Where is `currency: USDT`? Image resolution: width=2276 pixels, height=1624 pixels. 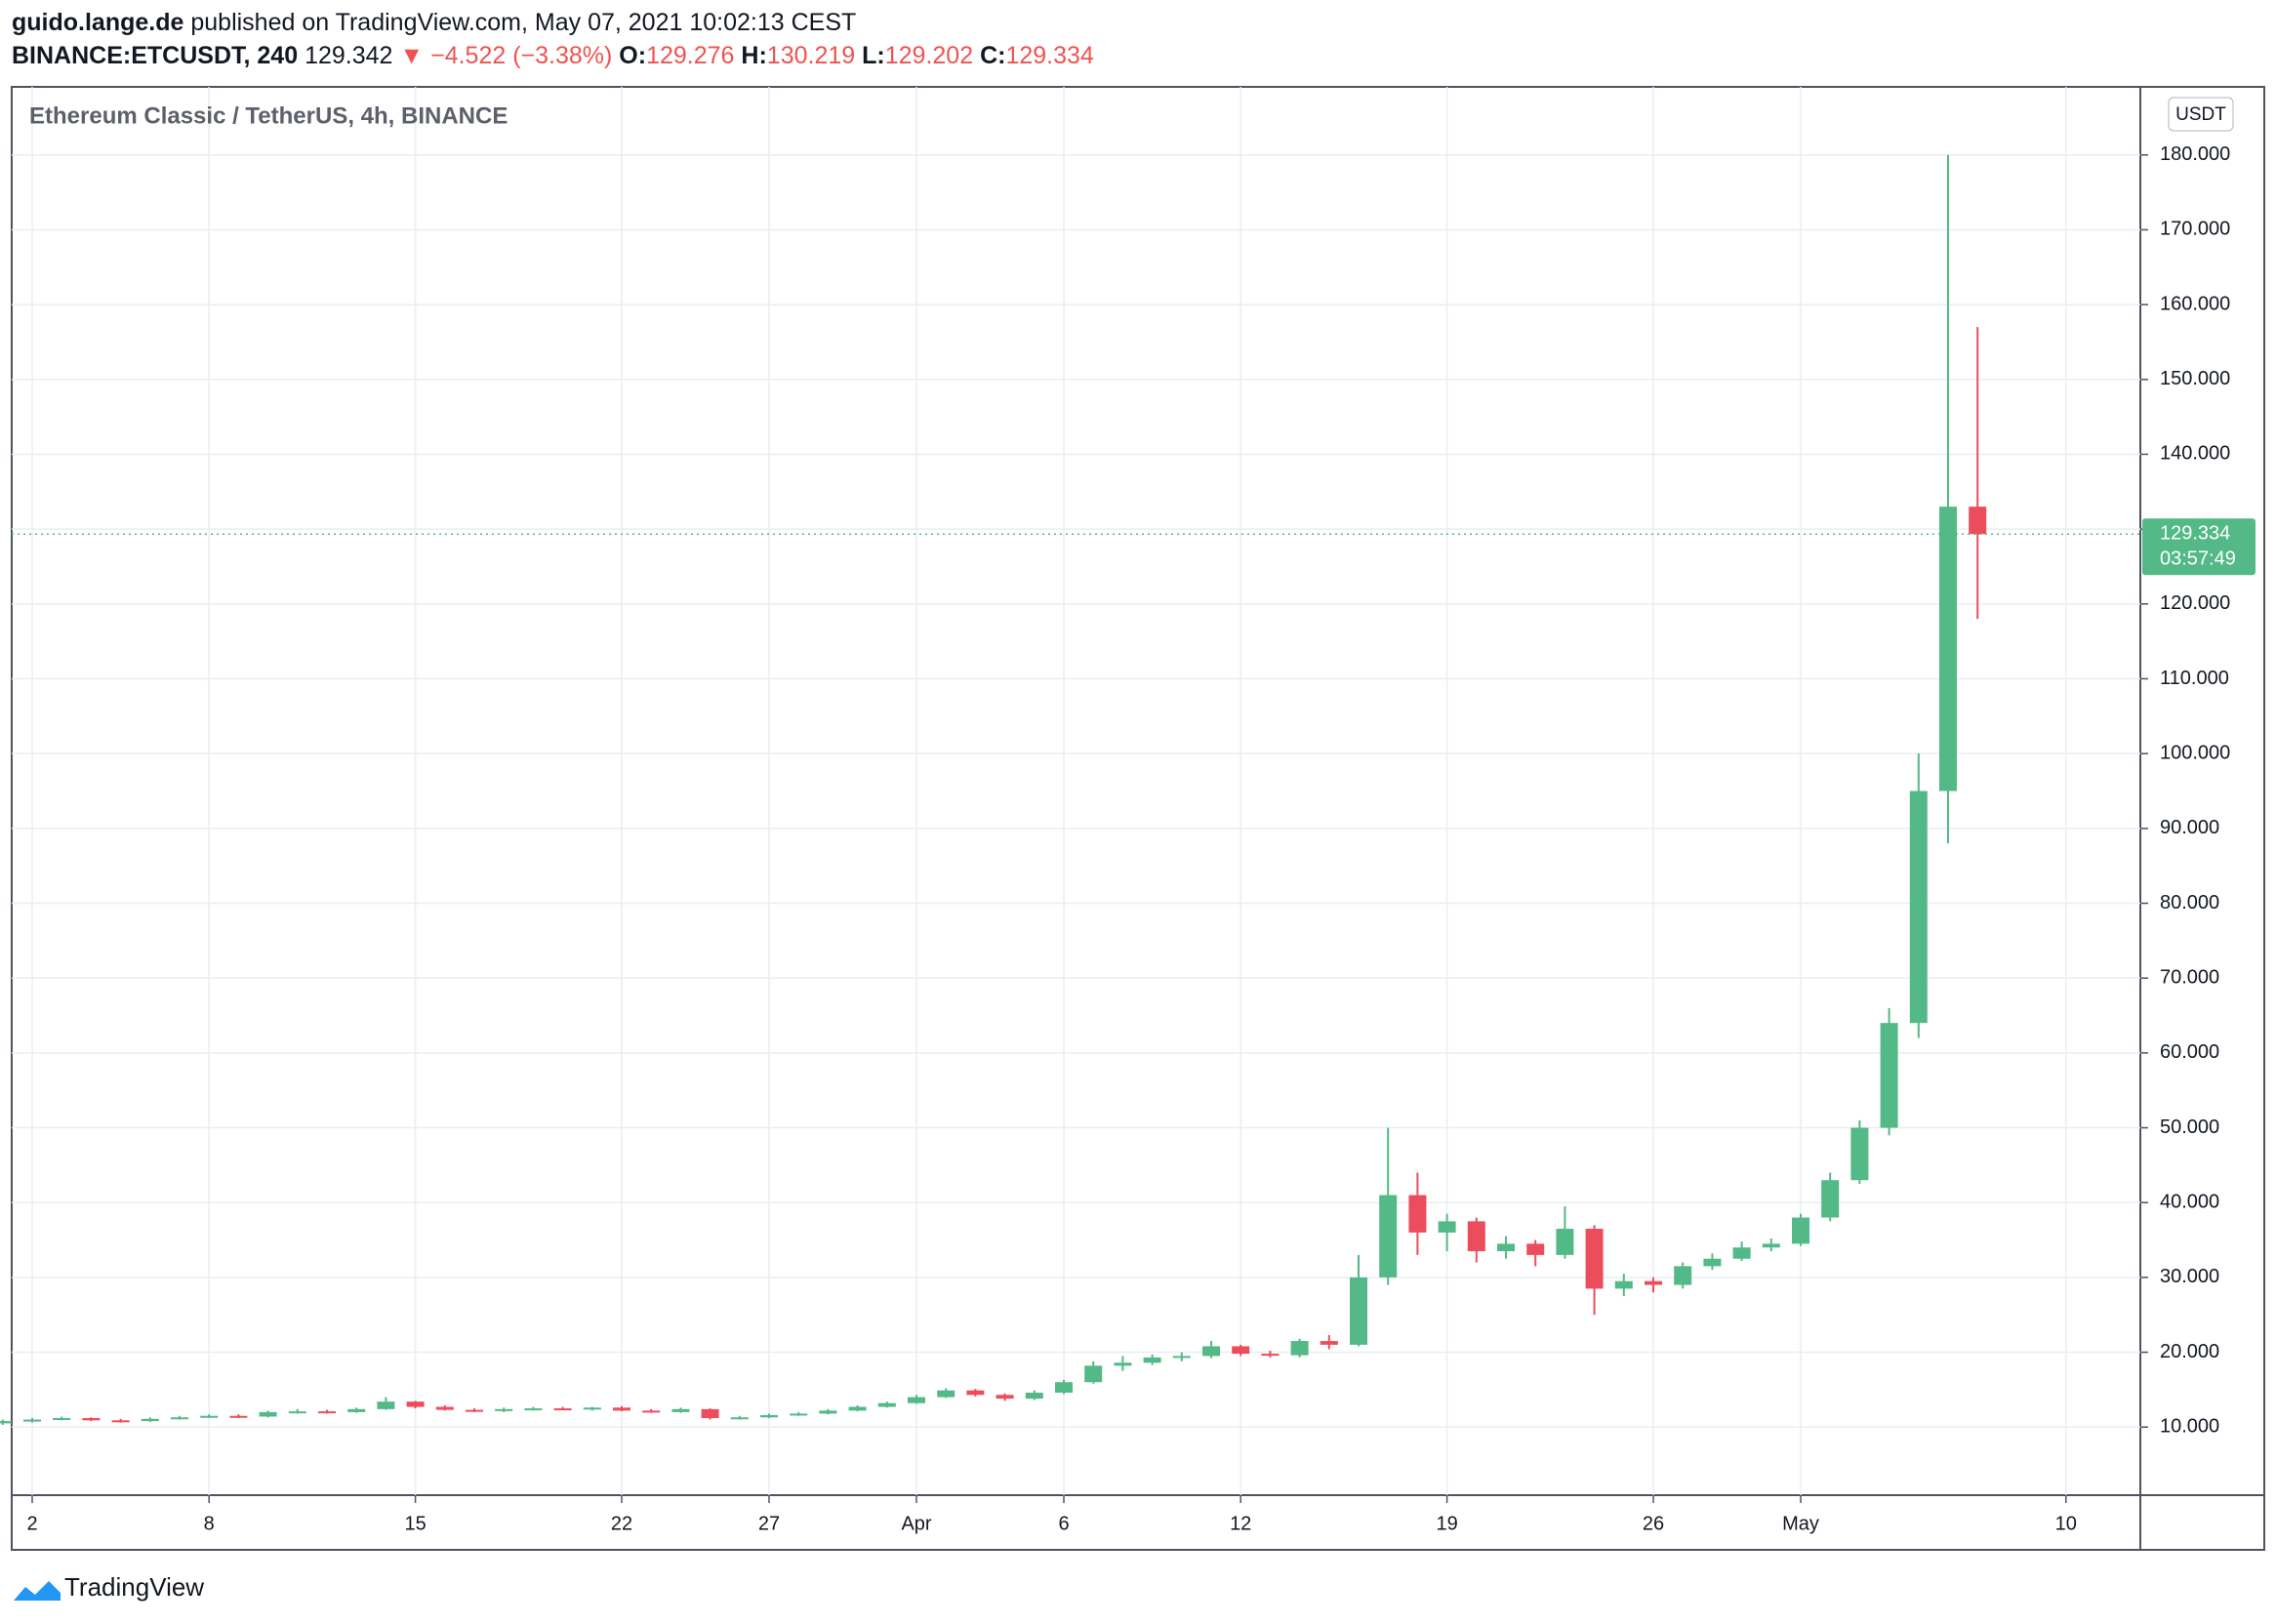 currency: USDT is located at coordinates (2200, 115).